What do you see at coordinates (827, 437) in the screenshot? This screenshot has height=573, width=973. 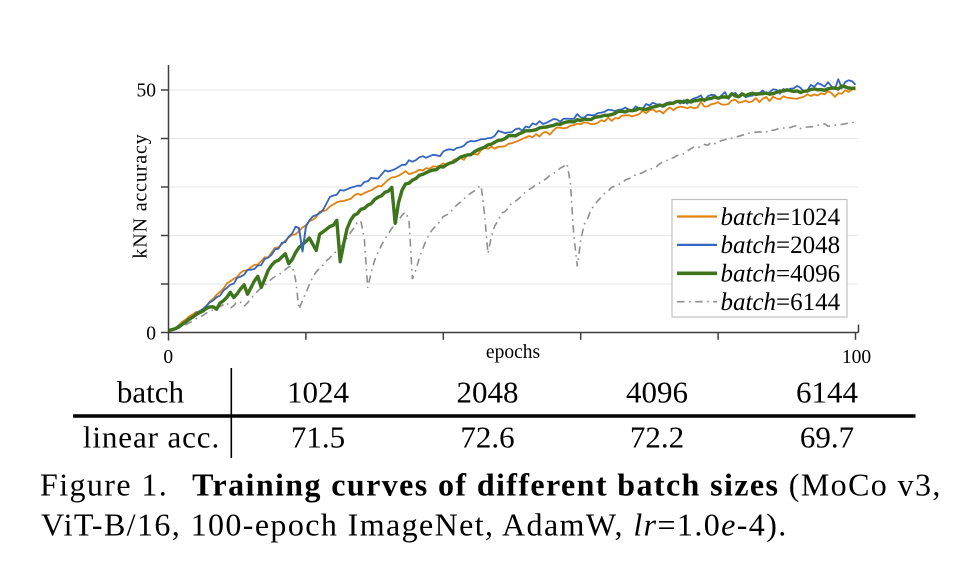 I see `svg-text: 69.7` at bounding box center [827, 437].